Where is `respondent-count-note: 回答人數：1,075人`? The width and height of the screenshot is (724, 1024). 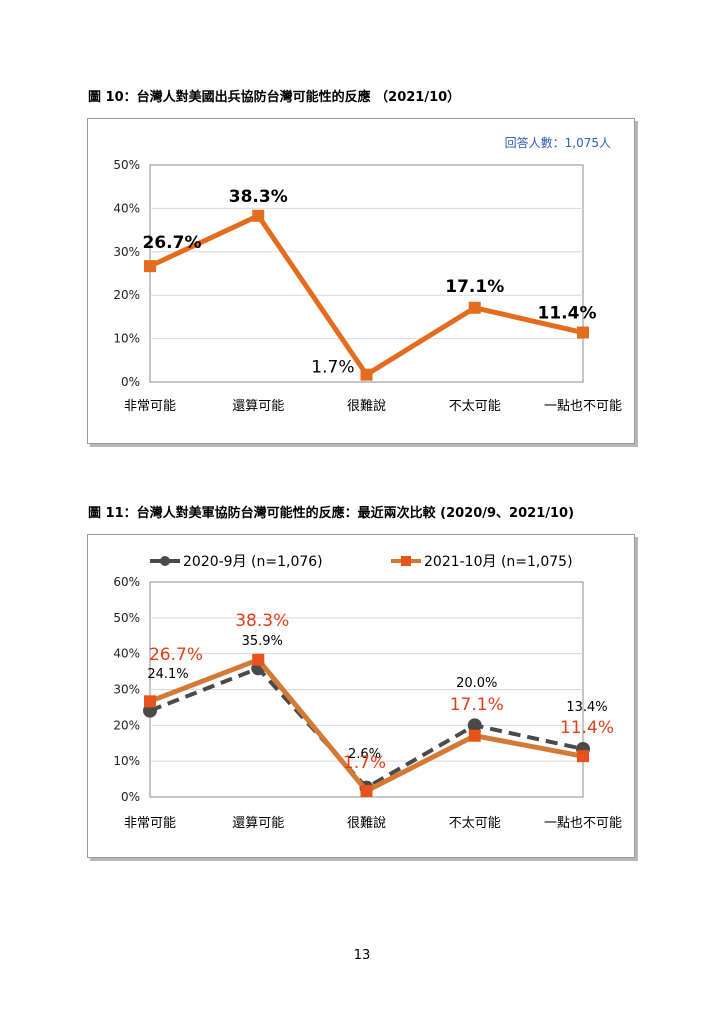
respondent-count-note: 回答人數：1,075人 is located at coordinates (558, 142).